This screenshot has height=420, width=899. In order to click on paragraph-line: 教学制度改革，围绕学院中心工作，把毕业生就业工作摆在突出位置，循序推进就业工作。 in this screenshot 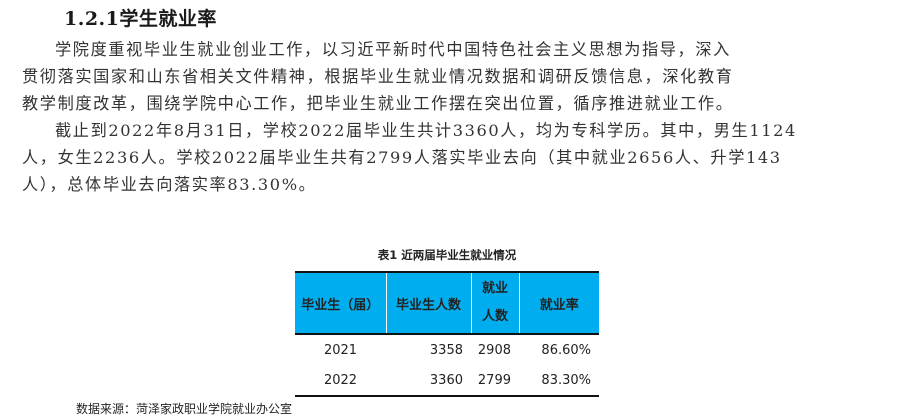, I will do `click(378, 103)`.